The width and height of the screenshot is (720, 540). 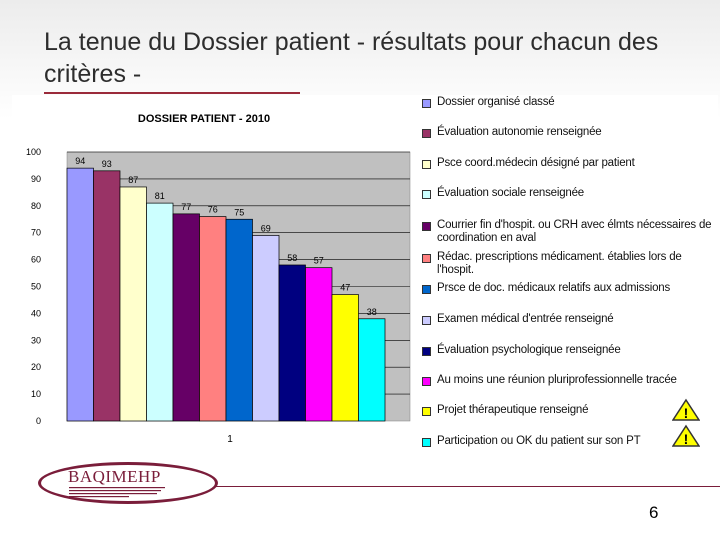 What do you see at coordinates (465, 486) in the screenshot?
I see `footer-divider` at bounding box center [465, 486].